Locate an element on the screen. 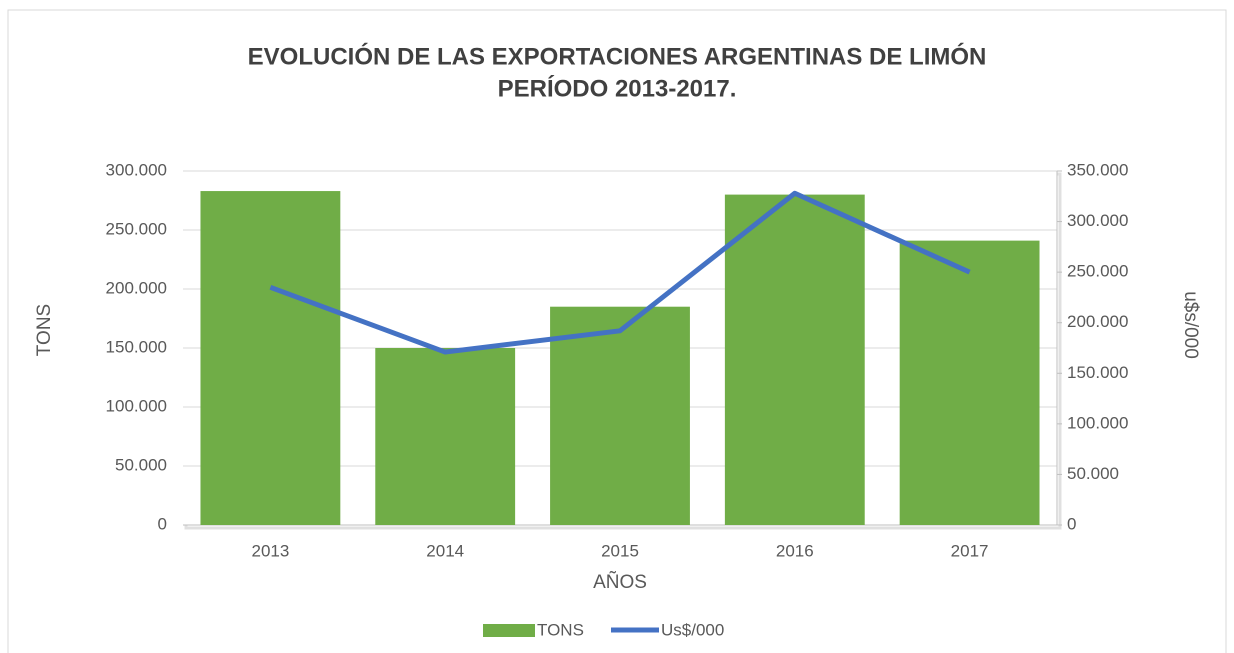 This screenshot has width=1234, height=653. legend-label: TONS is located at coordinates (560, 629).